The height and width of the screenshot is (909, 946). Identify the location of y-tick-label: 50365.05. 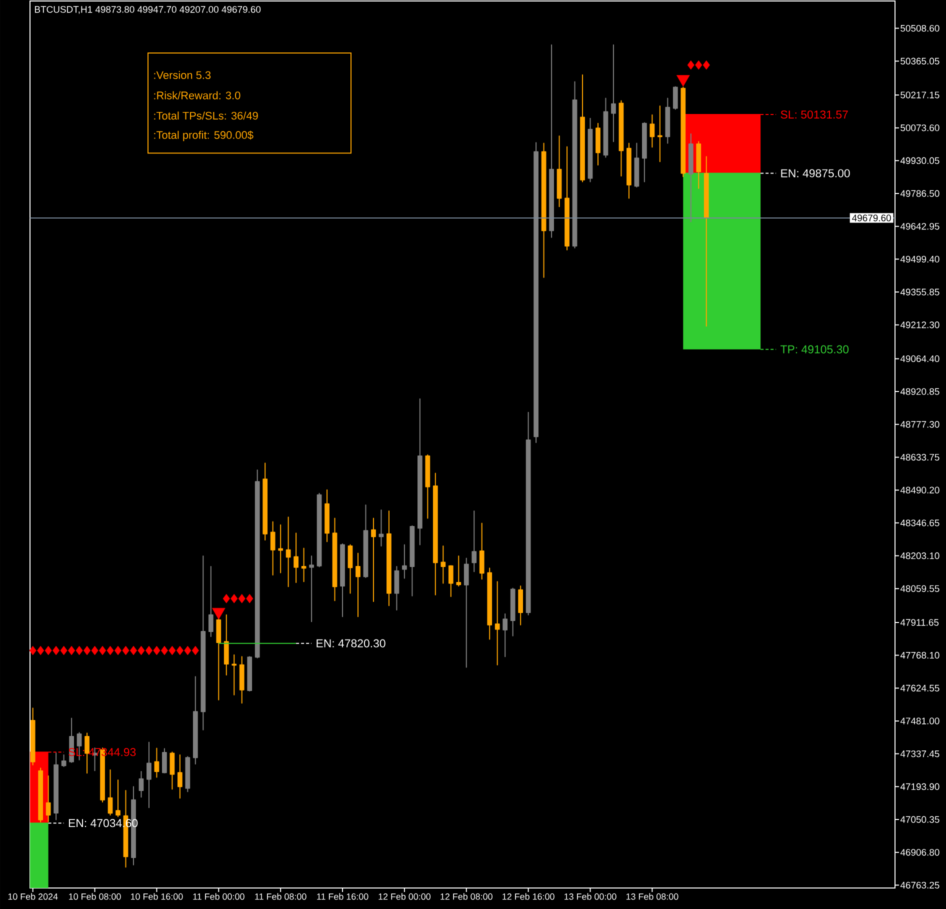
(920, 61).